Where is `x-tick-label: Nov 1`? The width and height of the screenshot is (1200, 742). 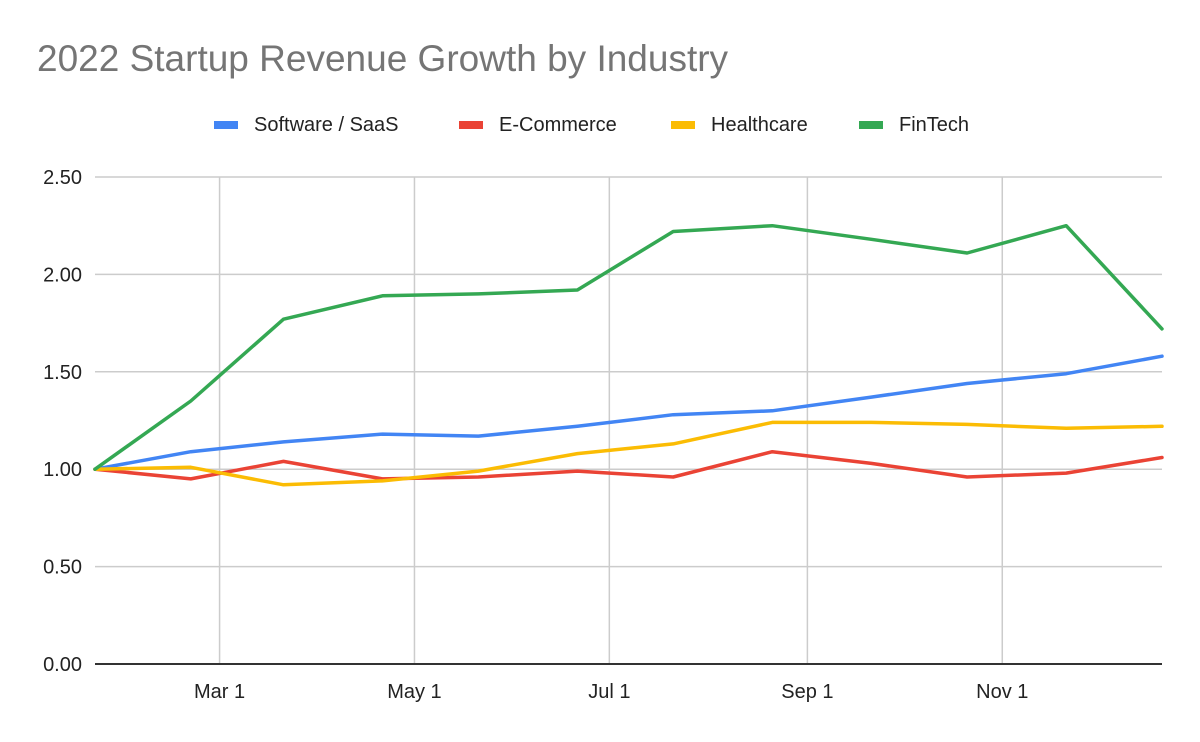
x-tick-label: Nov 1 is located at coordinates (1002, 692).